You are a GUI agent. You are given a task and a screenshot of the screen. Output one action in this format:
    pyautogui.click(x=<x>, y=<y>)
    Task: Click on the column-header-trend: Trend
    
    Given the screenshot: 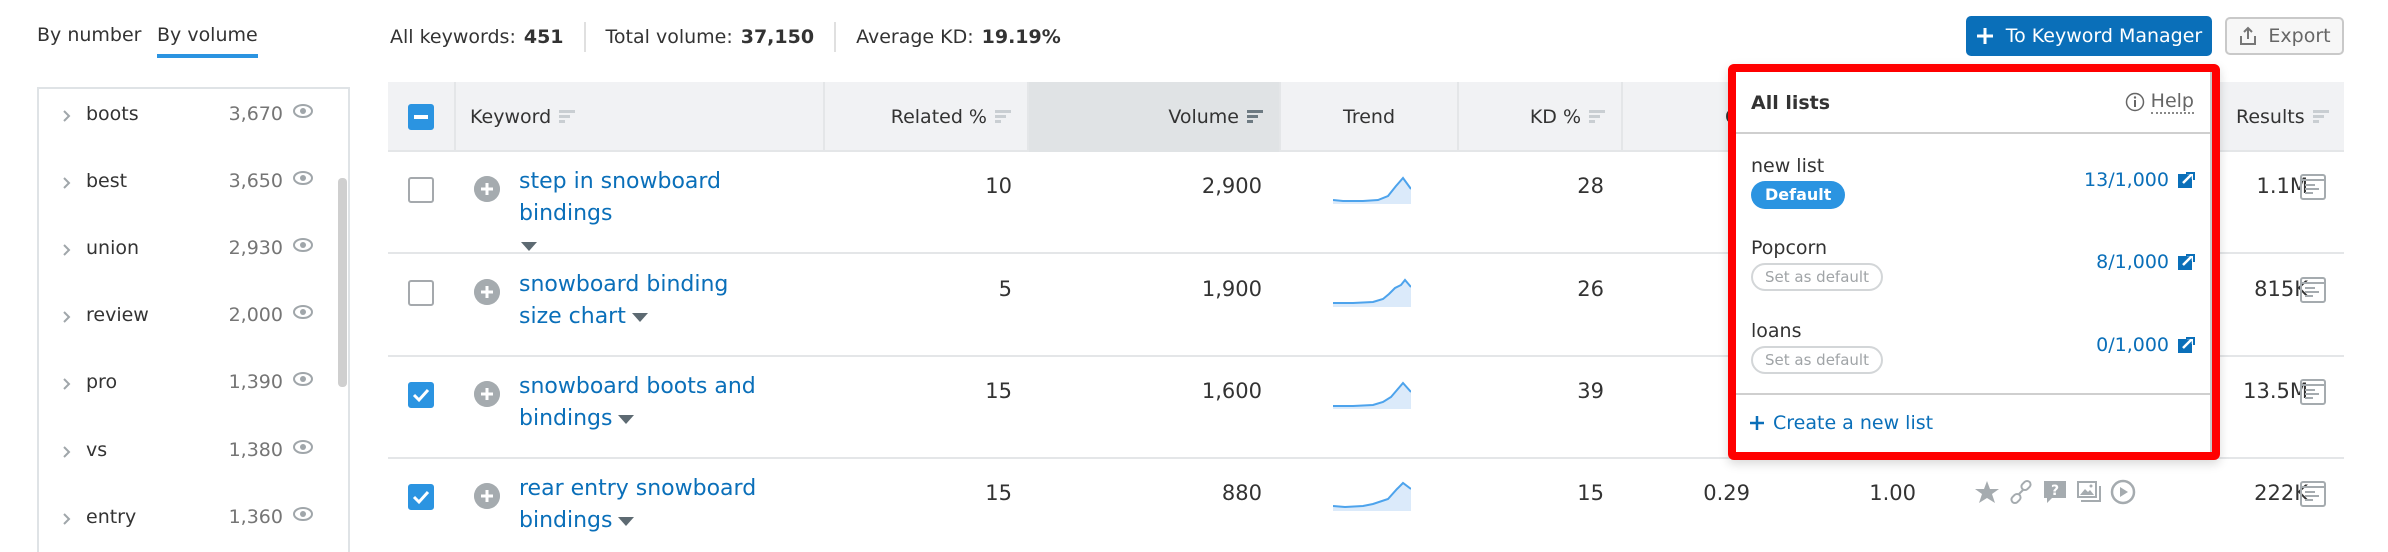 What is the action you would take?
    pyautogui.click(x=1368, y=117)
    